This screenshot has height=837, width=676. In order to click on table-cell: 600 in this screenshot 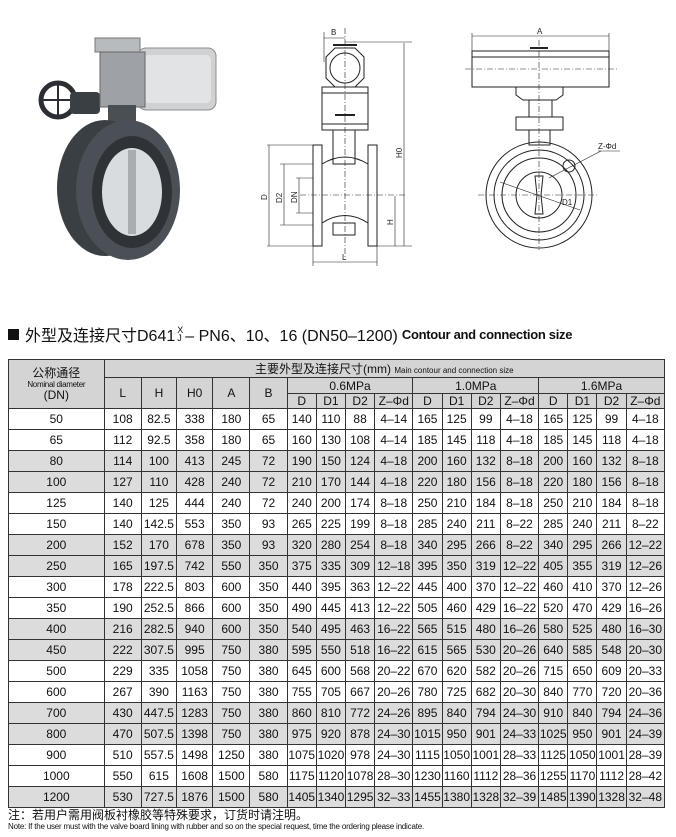, I will do `click(231, 587)`.